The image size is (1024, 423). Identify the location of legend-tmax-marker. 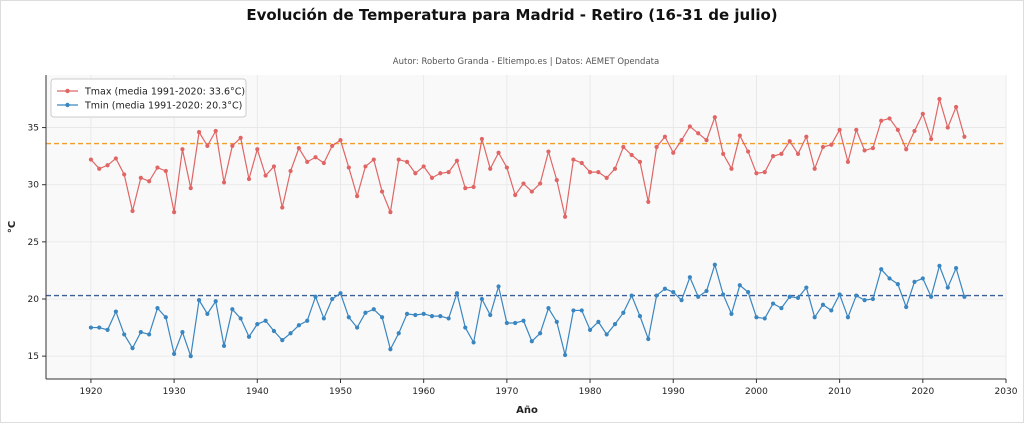
(67, 91).